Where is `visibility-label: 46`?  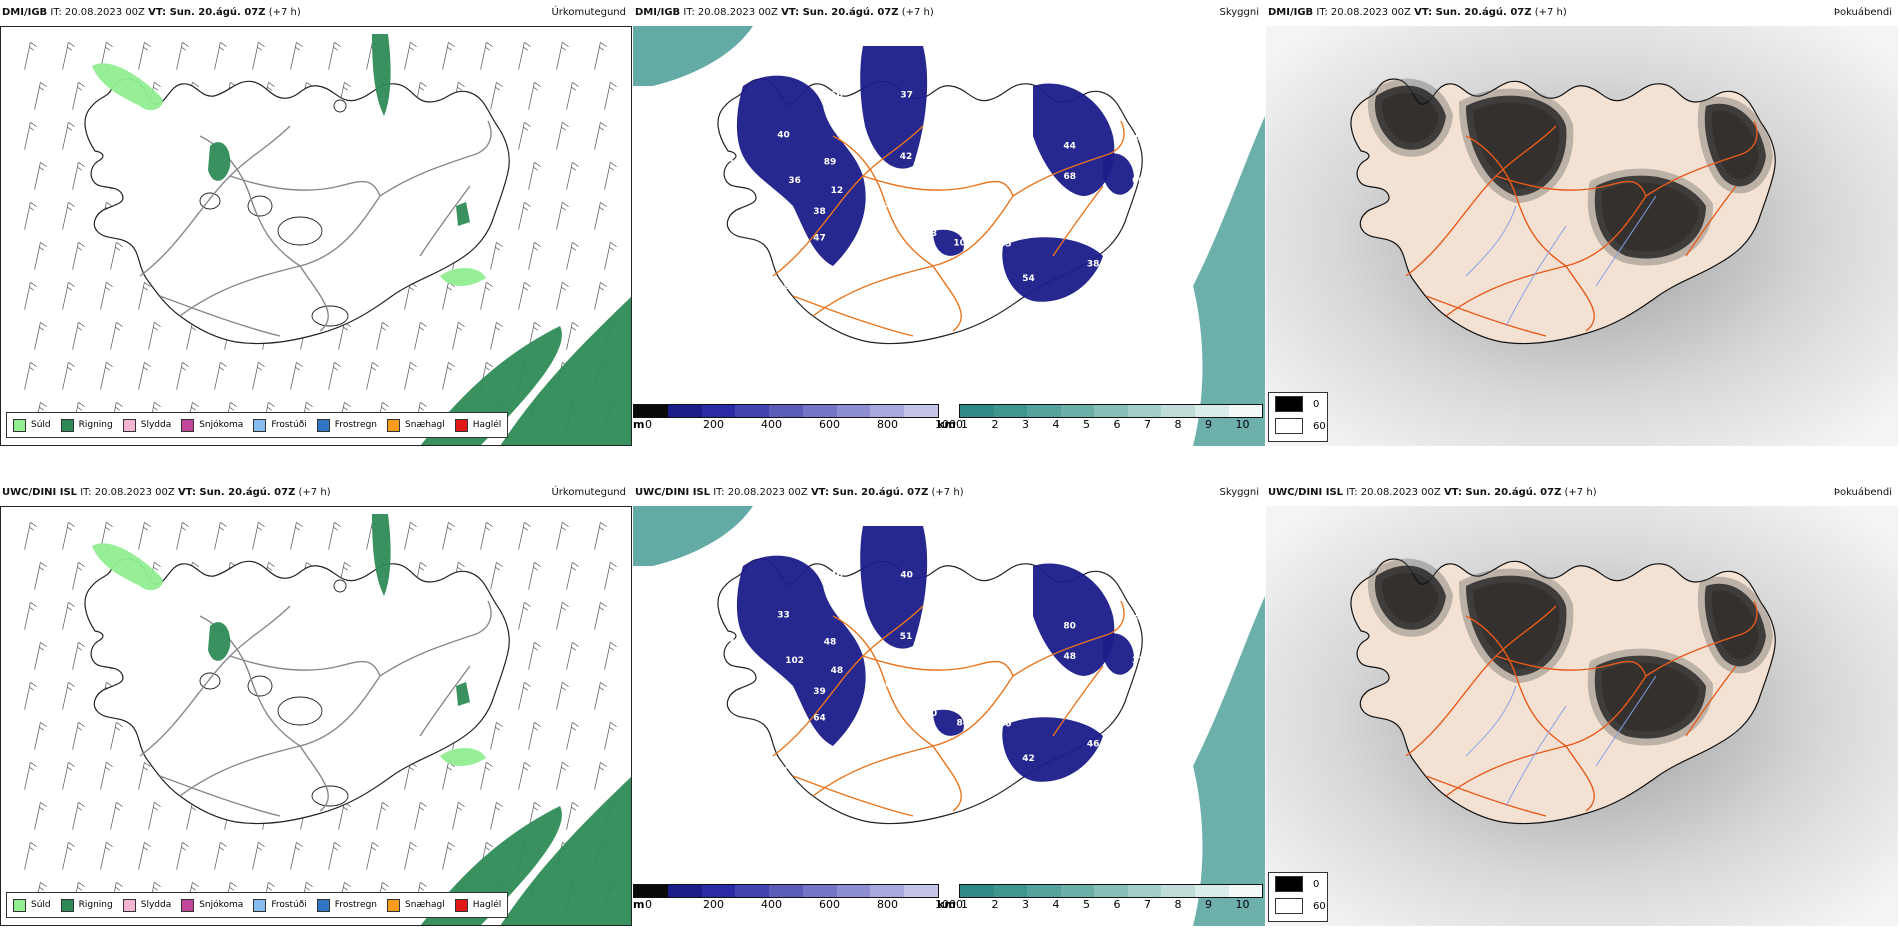 visibility-label: 46 is located at coordinates (965, 280).